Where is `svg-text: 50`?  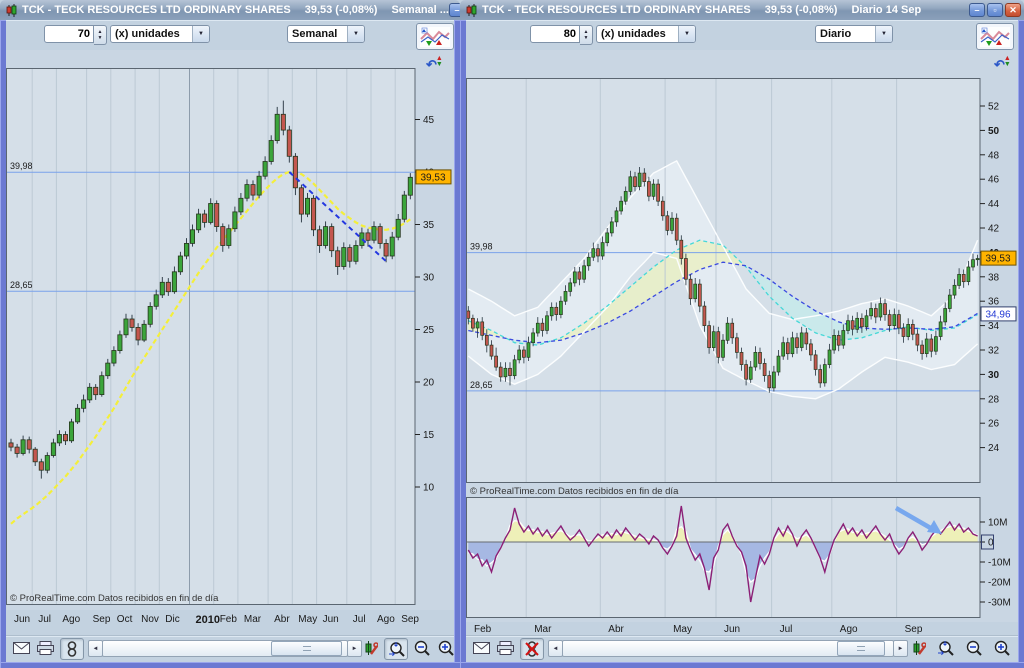
svg-text: 50 is located at coordinates (994, 131).